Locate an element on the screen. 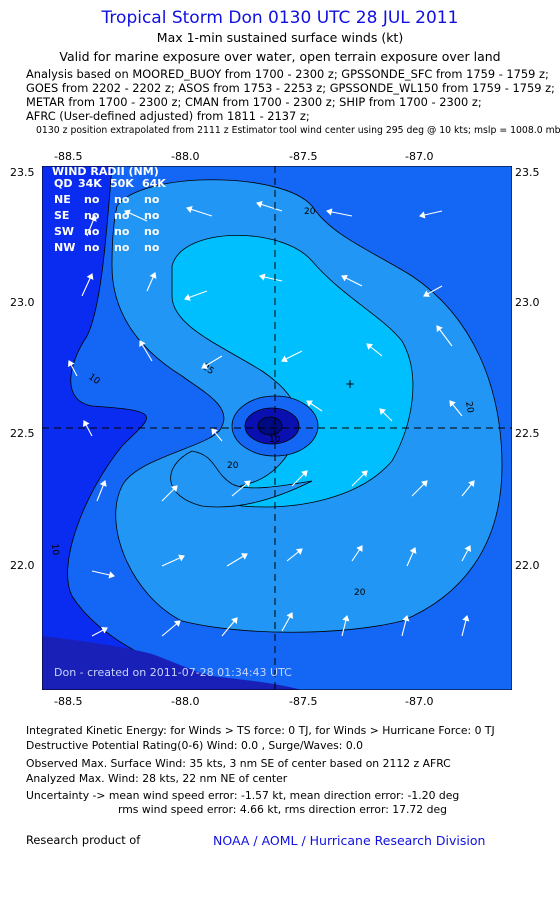 The height and width of the screenshot is (915, 560). lat-tick-right: 22.0 is located at coordinates (527, 565).